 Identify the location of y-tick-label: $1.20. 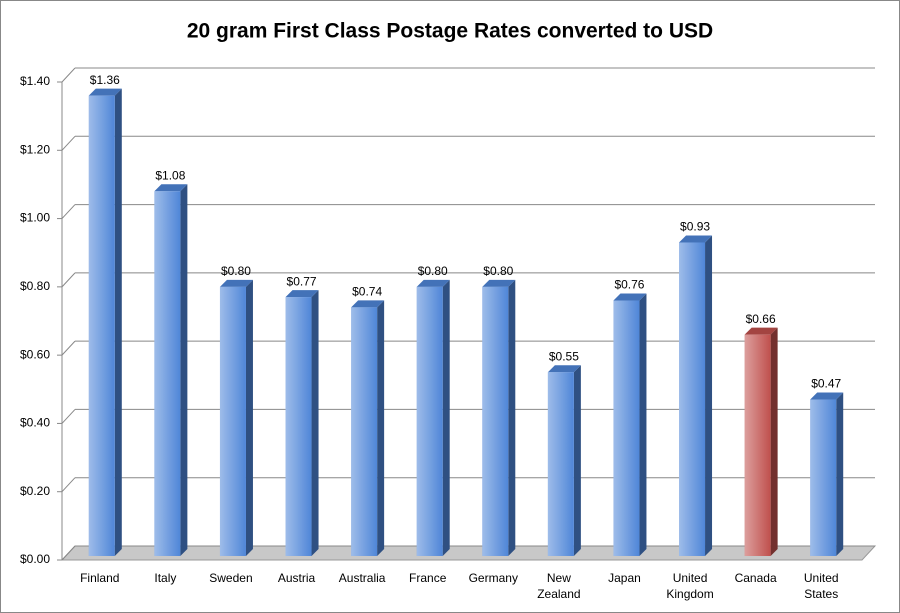
(35, 149).